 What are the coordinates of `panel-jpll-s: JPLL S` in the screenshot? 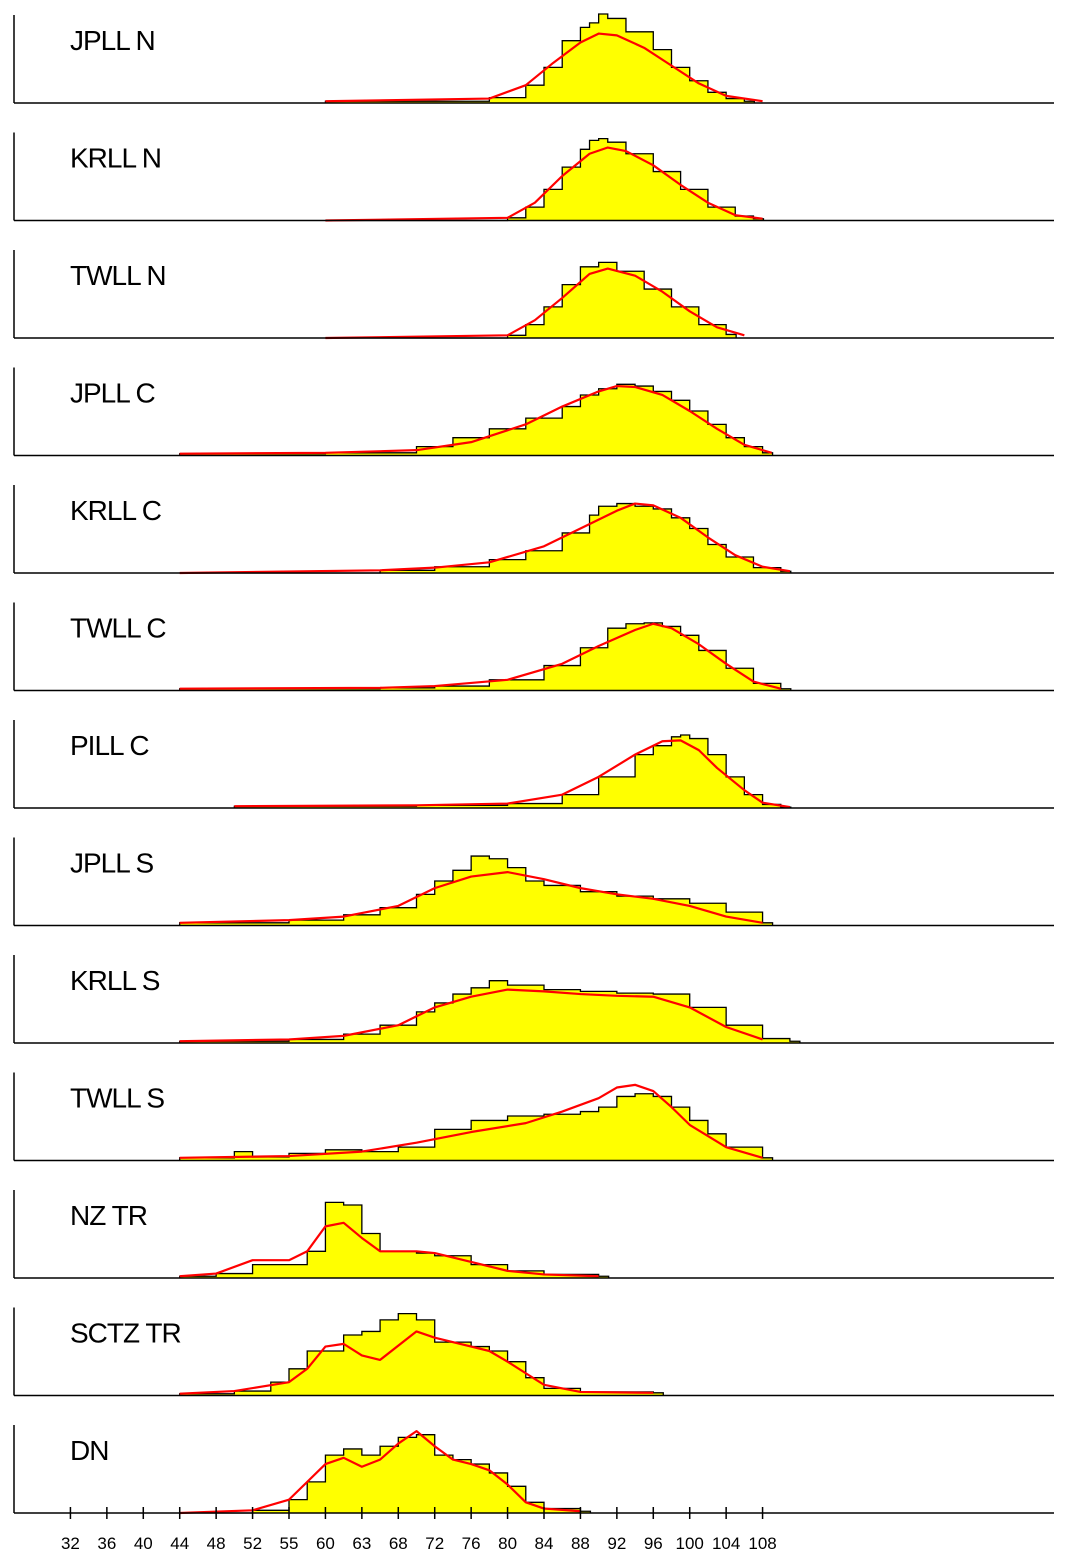 It's located at (533, 882).